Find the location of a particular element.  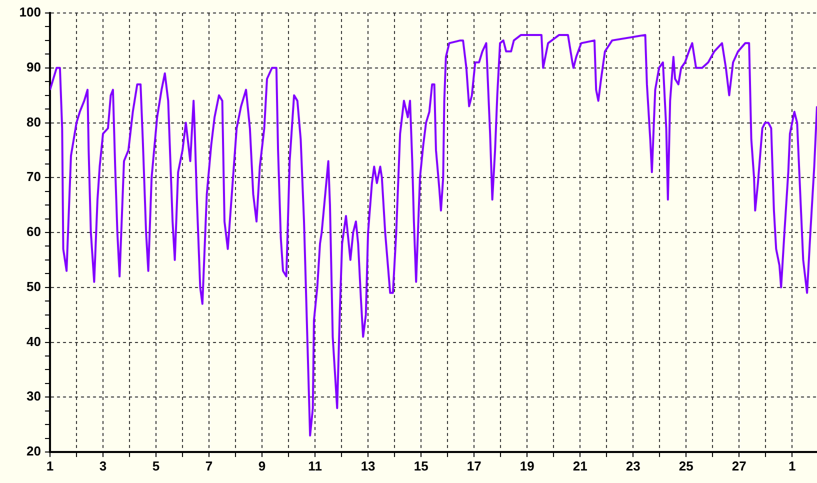

x-tick-label: 7 is located at coordinates (209, 466).